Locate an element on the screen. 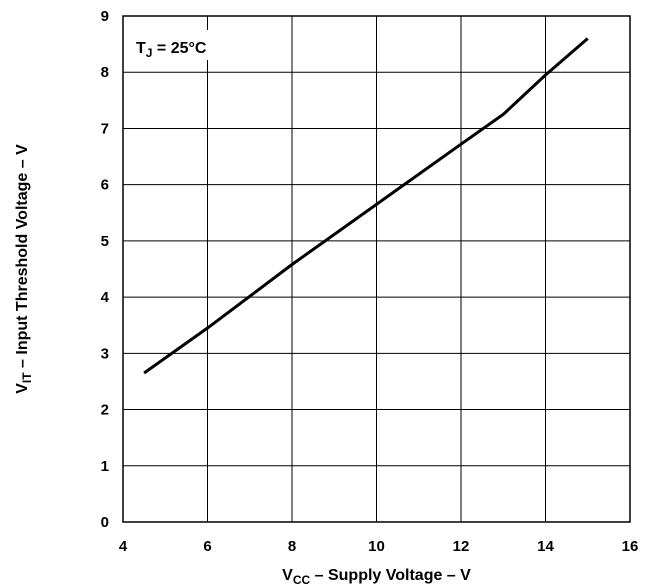  x-tick-label: 16 is located at coordinates (630, 546).